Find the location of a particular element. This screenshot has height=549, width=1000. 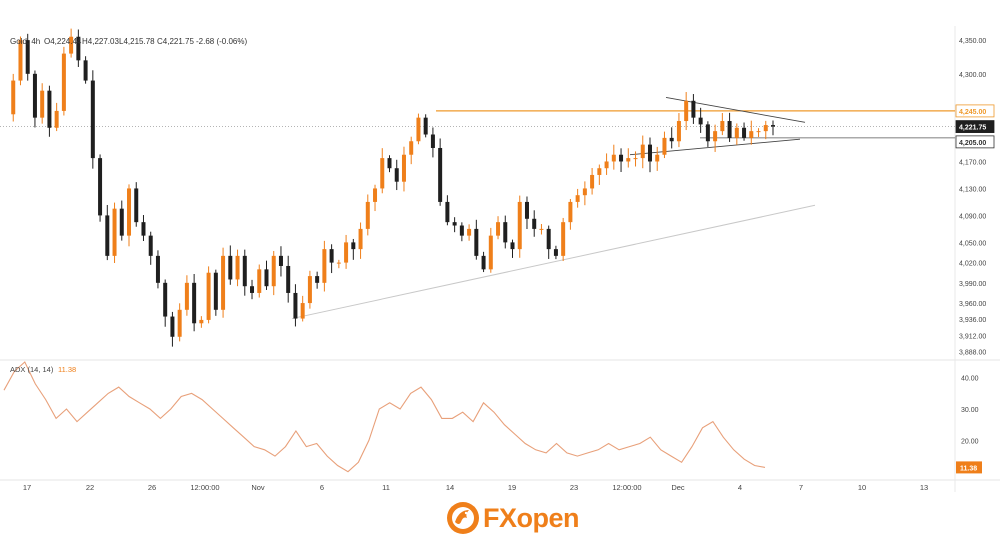

adx-tick-label: 30.00 is located at coordinates (970, 410).